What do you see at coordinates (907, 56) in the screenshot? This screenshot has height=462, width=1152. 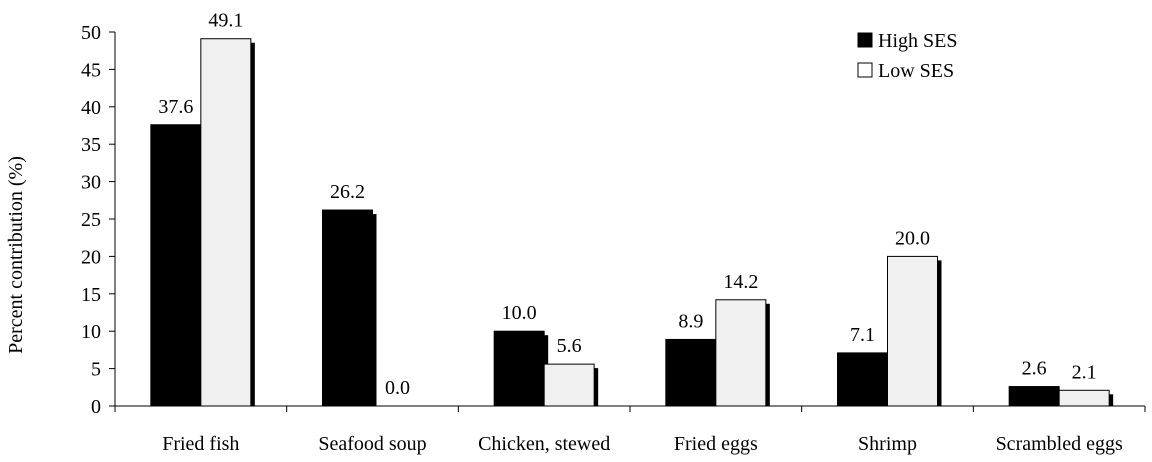 I see `legend: High SES Low SES` at bounding box center [907, 56].